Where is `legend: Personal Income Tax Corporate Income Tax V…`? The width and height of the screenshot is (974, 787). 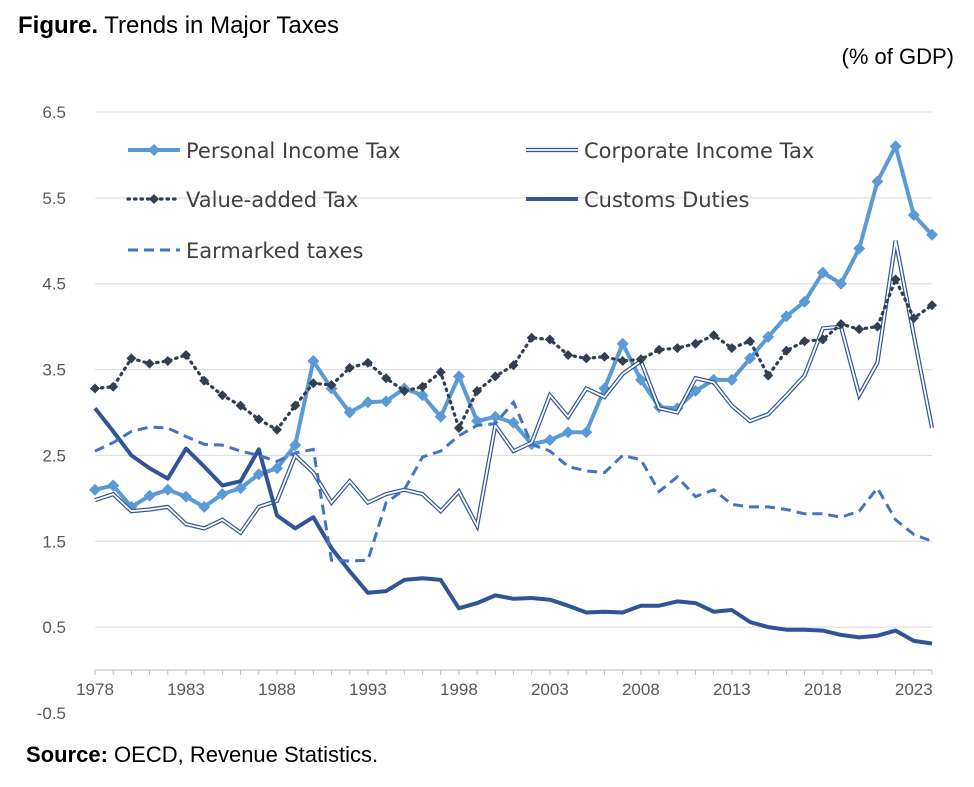 legend: Personal Income Tax Corporate Income Tax V… is located at coordinates (470, 201).